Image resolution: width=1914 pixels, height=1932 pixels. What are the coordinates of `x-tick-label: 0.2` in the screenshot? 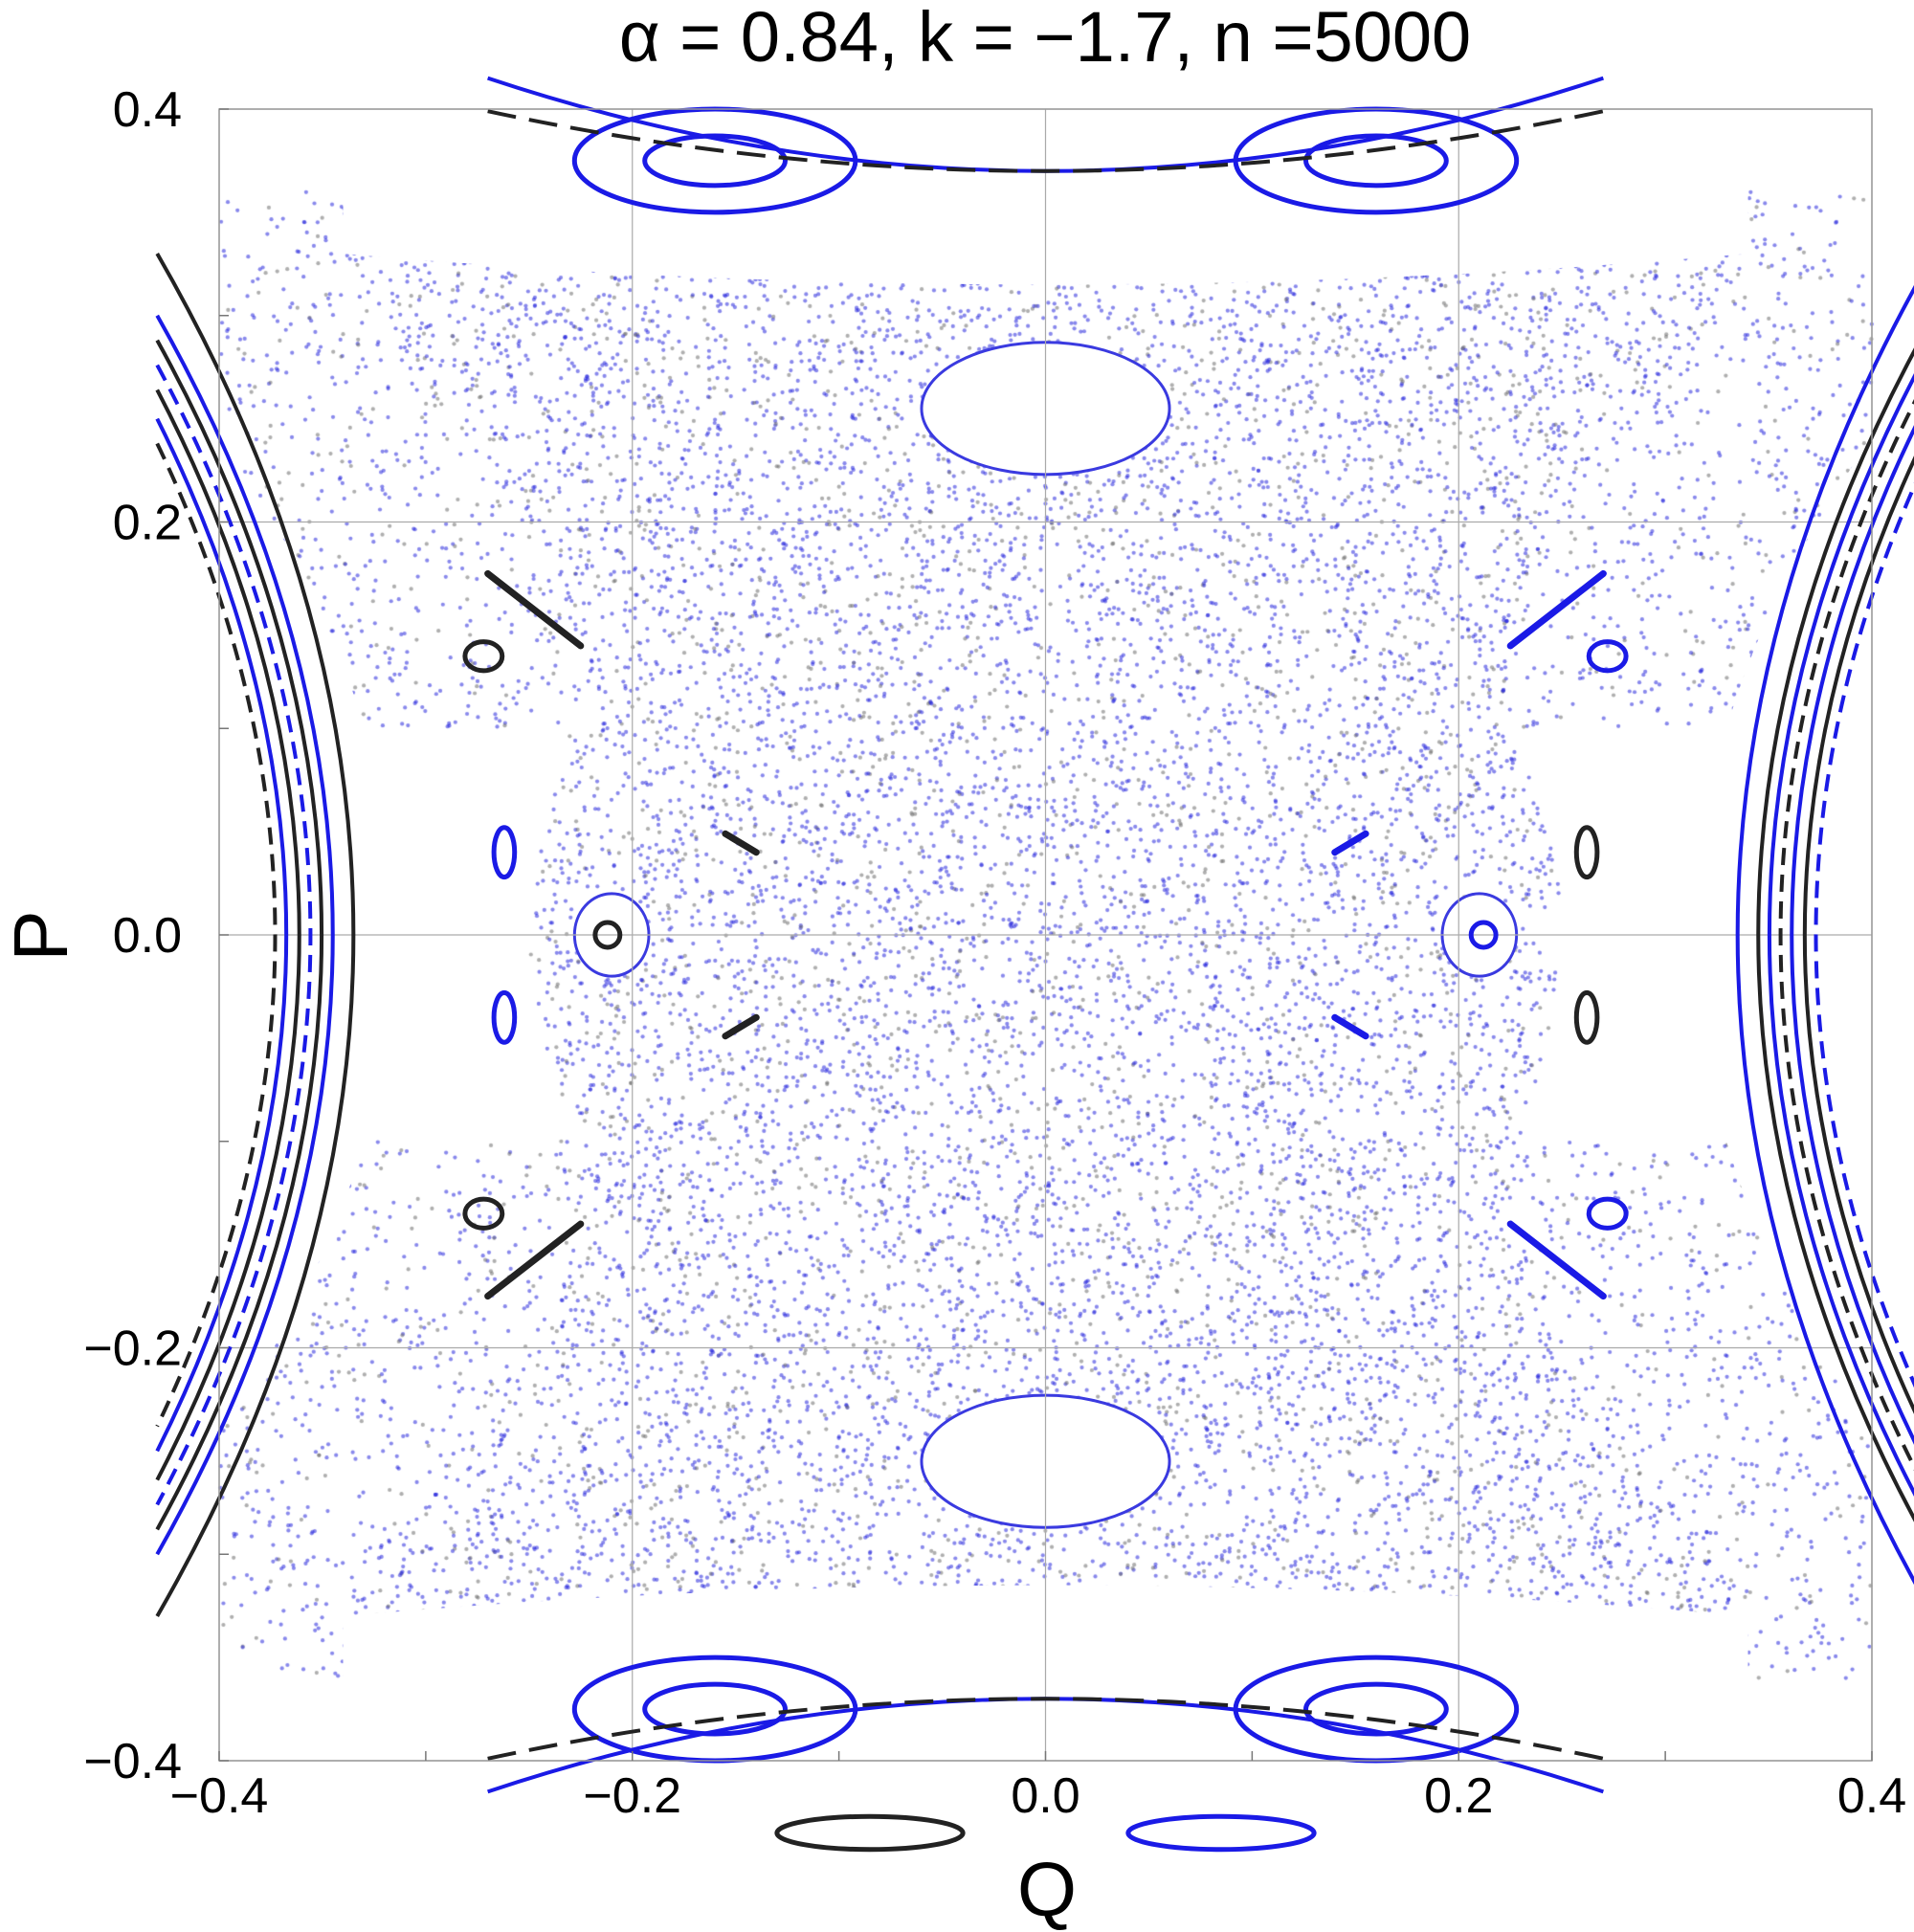 It's located at (1458, 1796).